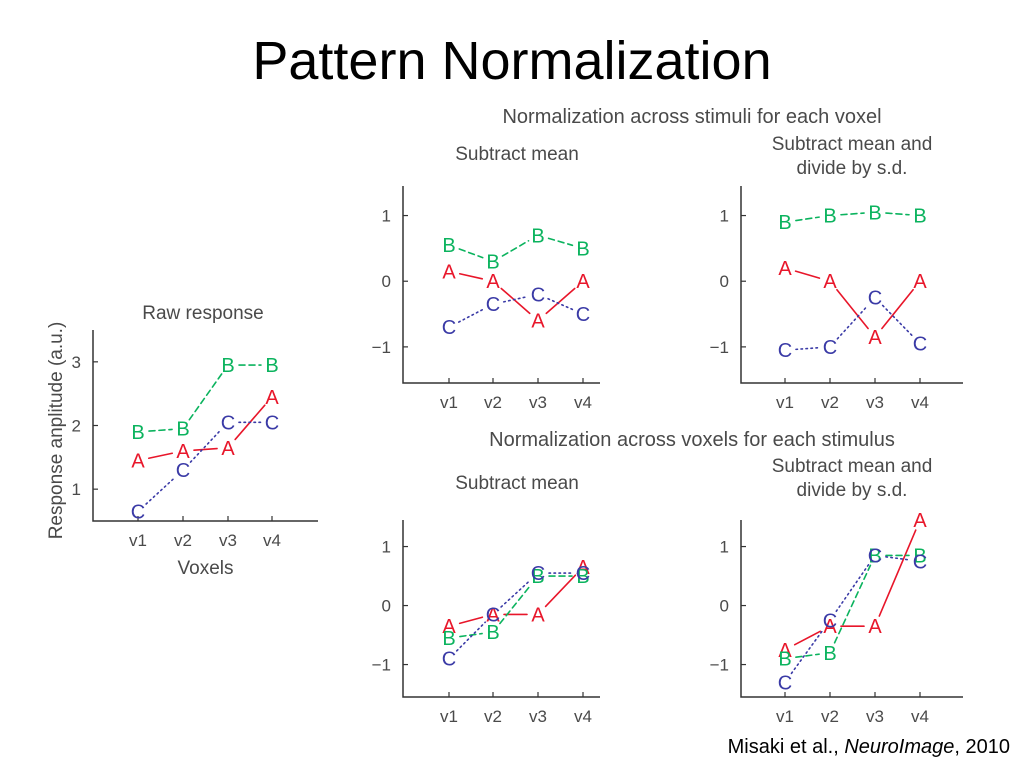 The height and width of the screenshot is (768, 1024). What do you see at coordinates (512, 61) in the screenshot?
I see `slide-title: Pattern Normalization` at bounding box center [512, 61].